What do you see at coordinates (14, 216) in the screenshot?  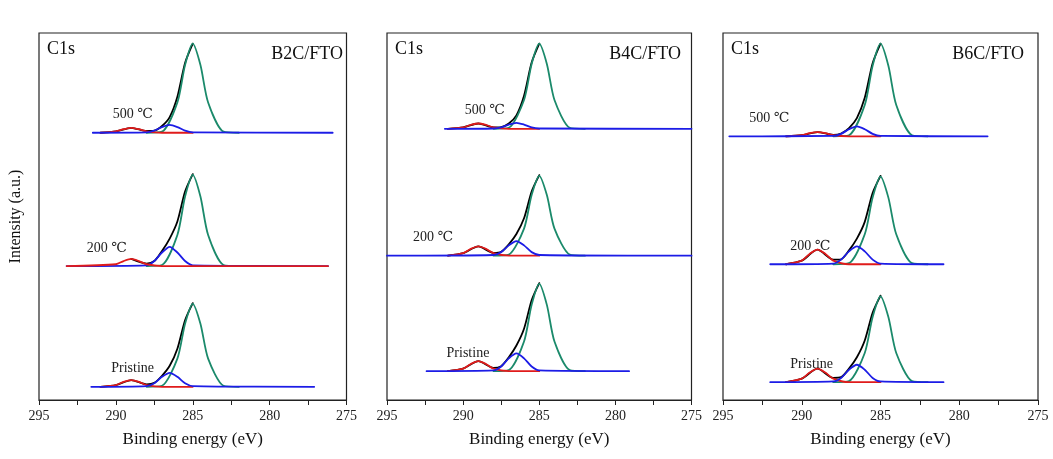 I see `y-axis-title: Intensity (a.u.)` at bounding box center [14, 216].